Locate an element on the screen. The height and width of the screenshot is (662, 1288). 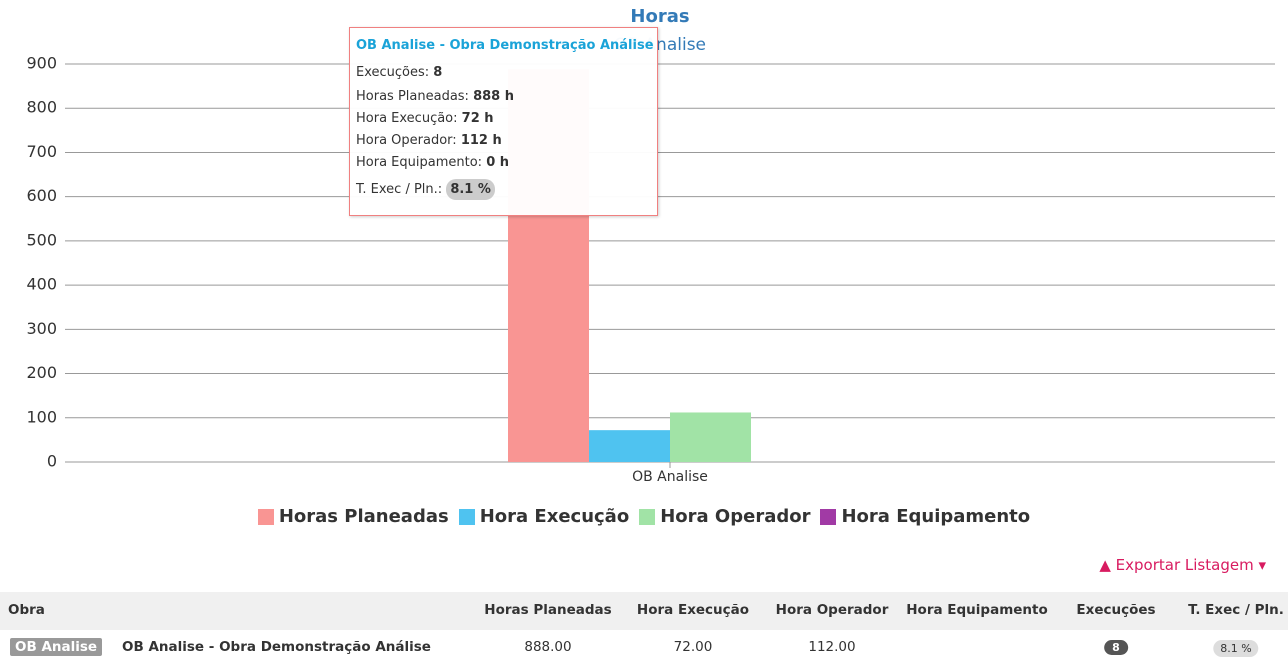
tooltip-row: T. Exec / Pln.: 8.1 % is located at coordinates (425, 189).